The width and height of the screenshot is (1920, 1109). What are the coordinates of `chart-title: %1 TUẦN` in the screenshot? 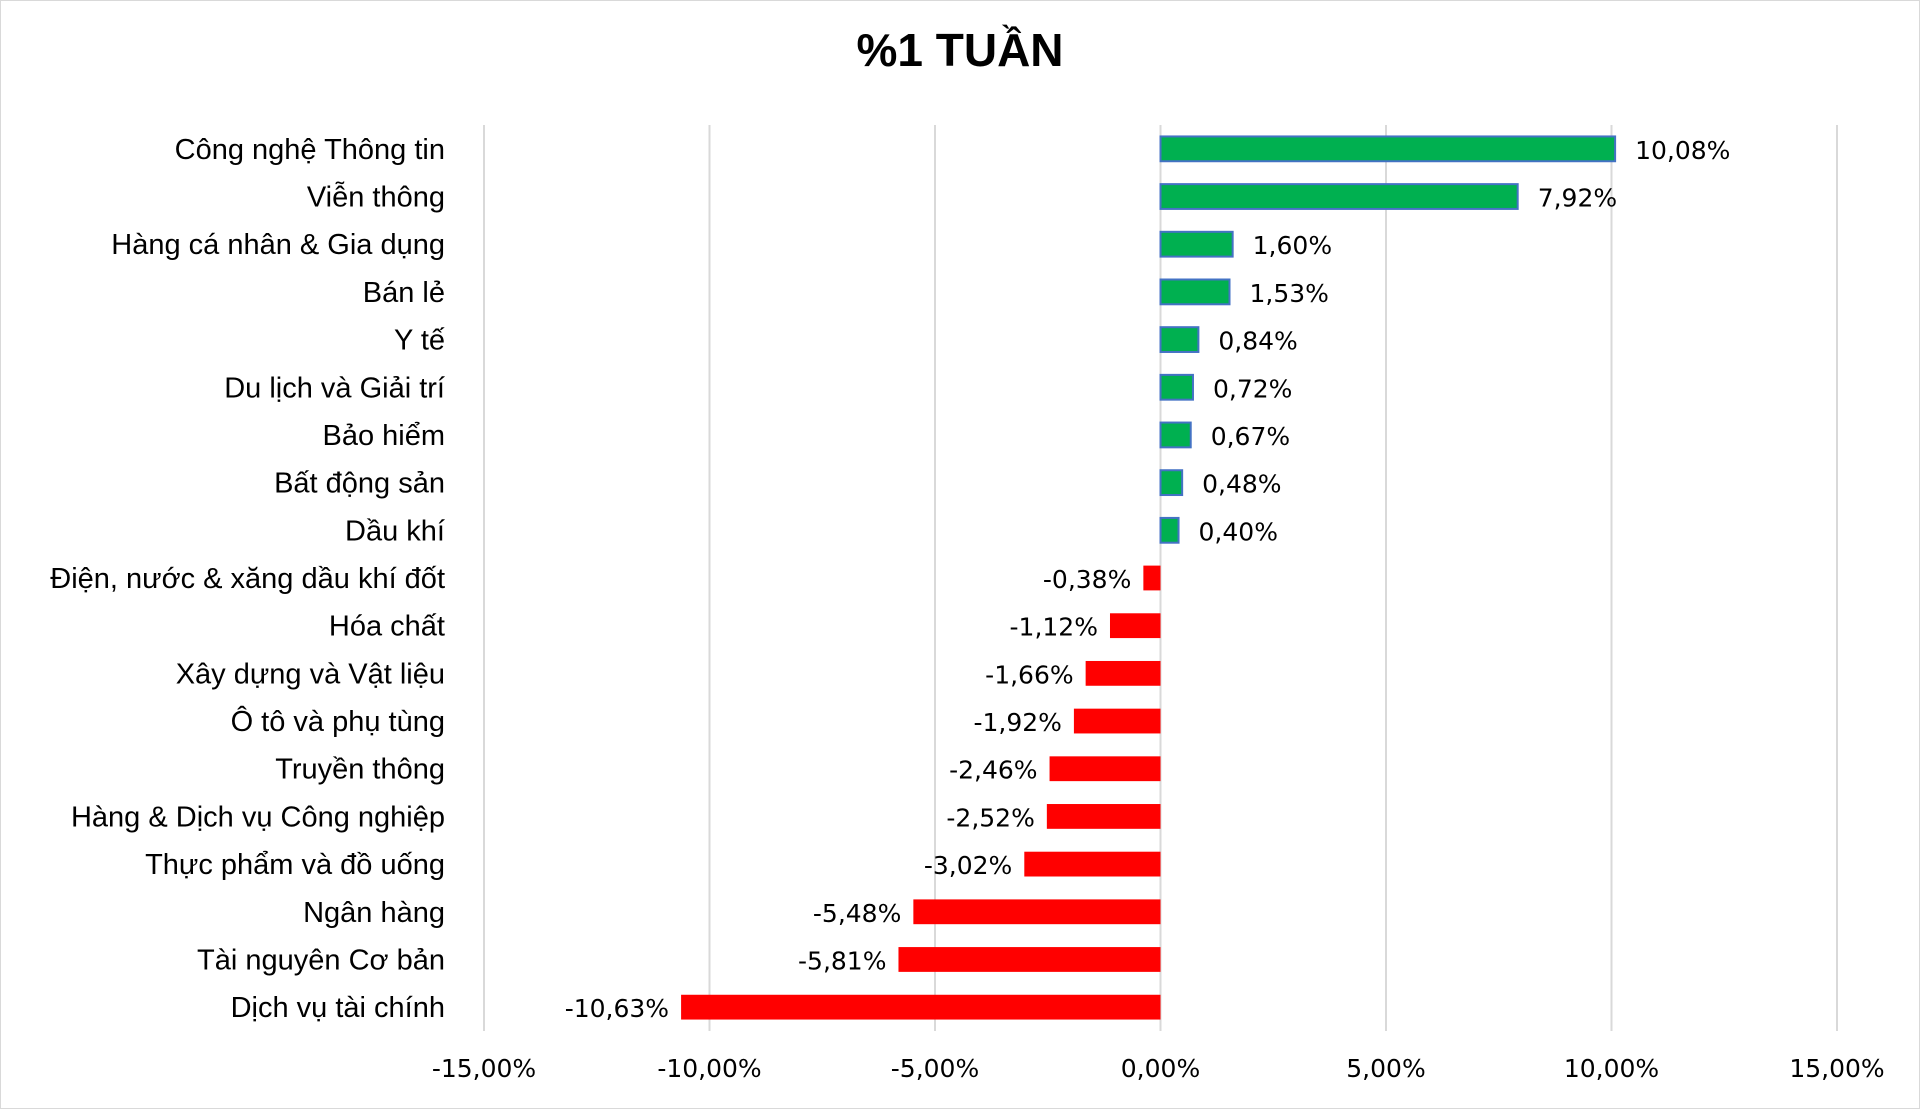 It's located at (960, 50).